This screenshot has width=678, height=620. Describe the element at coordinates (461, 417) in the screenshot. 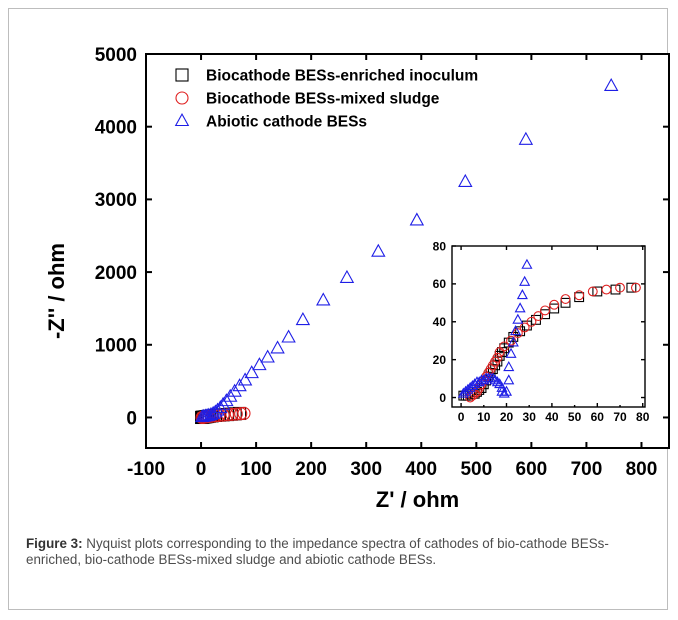

I see `inset-x-tick-label: 0` at that location.